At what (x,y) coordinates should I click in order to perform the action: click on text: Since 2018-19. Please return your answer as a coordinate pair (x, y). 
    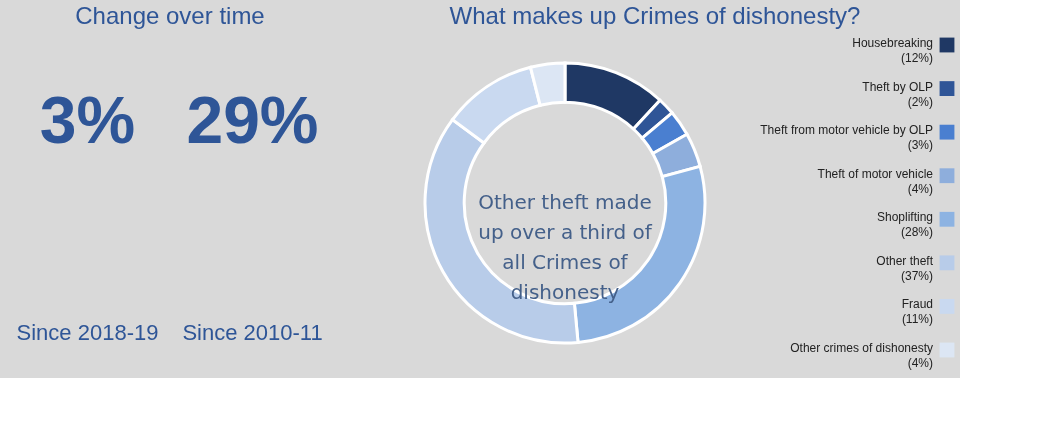
    Looking at the image, I should click on (87, 332).